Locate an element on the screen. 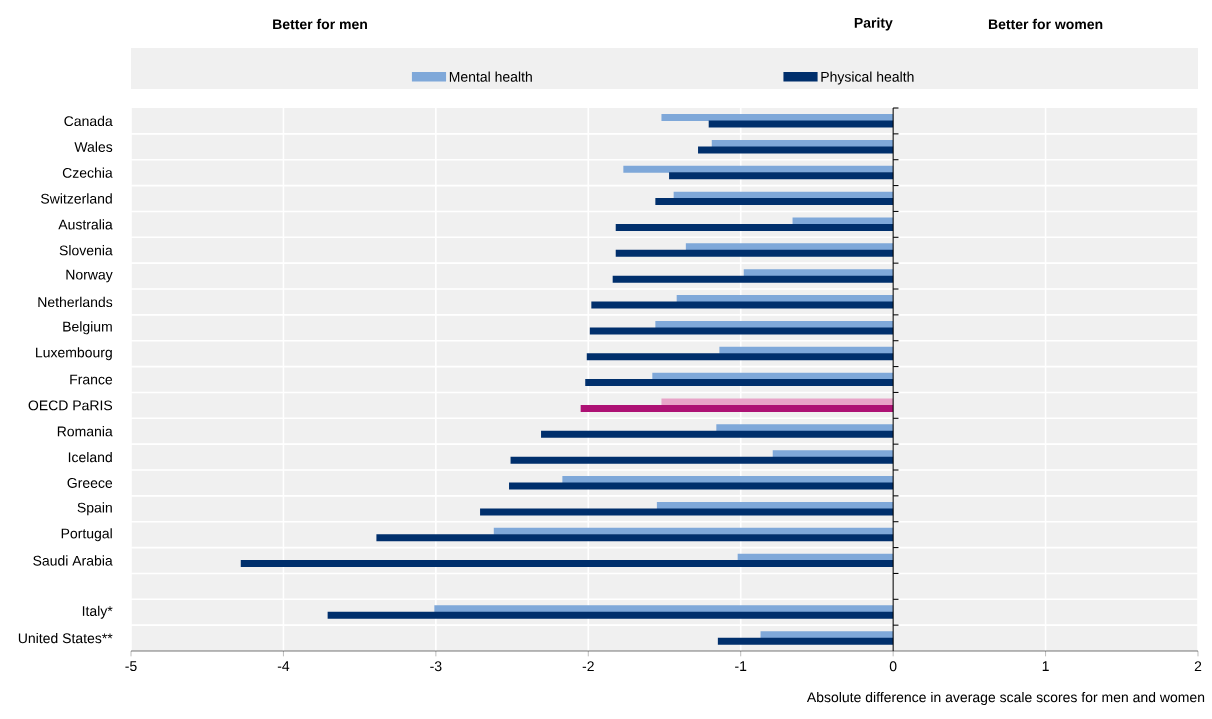 The height and width of the screenshot is (719, 1212). y-tick-label: Australia is located at coordinates (85, 224).